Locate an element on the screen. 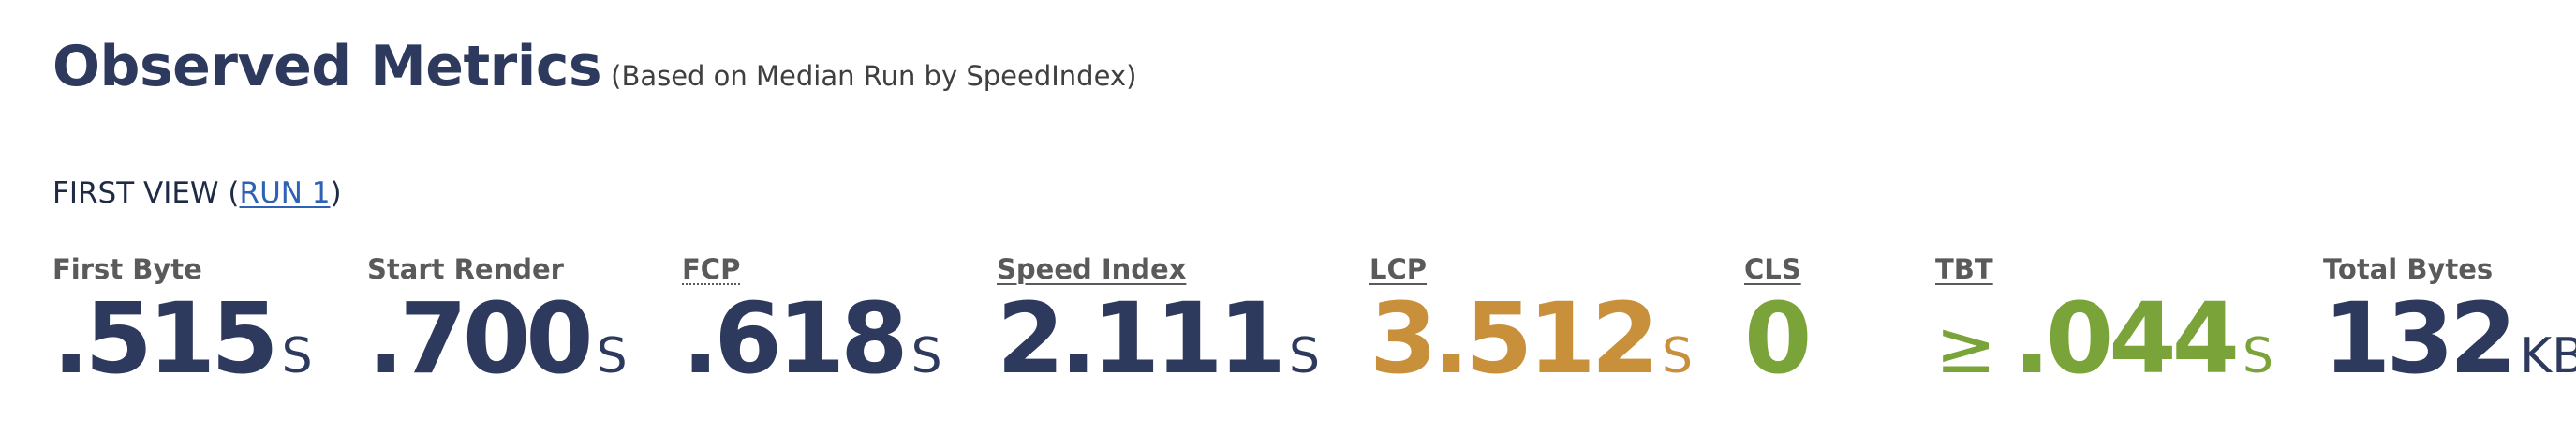  metric-value-tbt: ≥ .044 S is located at coordinates (2104, 353).